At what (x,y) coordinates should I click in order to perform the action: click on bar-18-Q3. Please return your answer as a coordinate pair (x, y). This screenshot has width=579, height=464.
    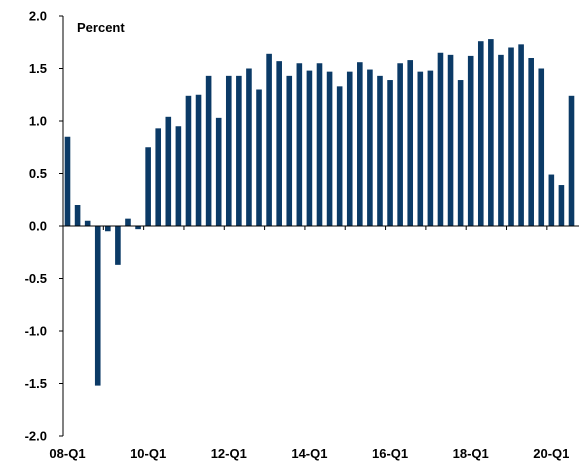
    Looking at the image, I should click on (491, 132).